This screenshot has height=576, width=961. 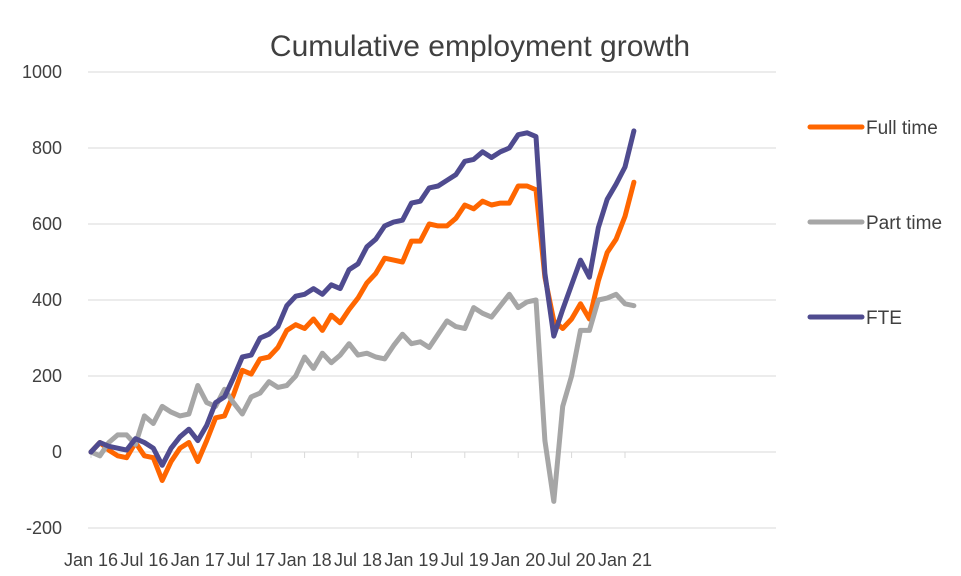 I want to click on x-tick-label: Jan 16, so click(x=91, y=560).